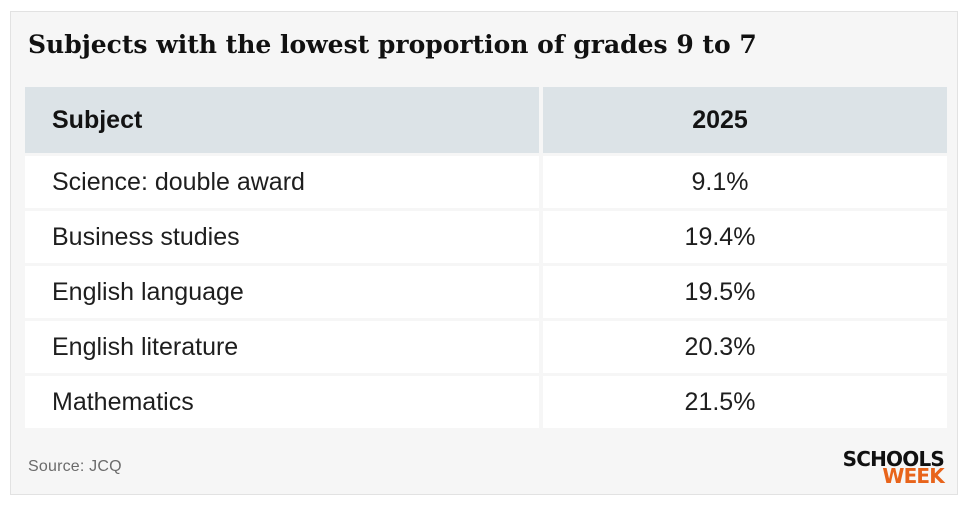 The height and width of the screenshot is (509, 970). Describe the element at coordinates (745, 347) in the screenshot. I see `value-cell: 20.3%` at that location.